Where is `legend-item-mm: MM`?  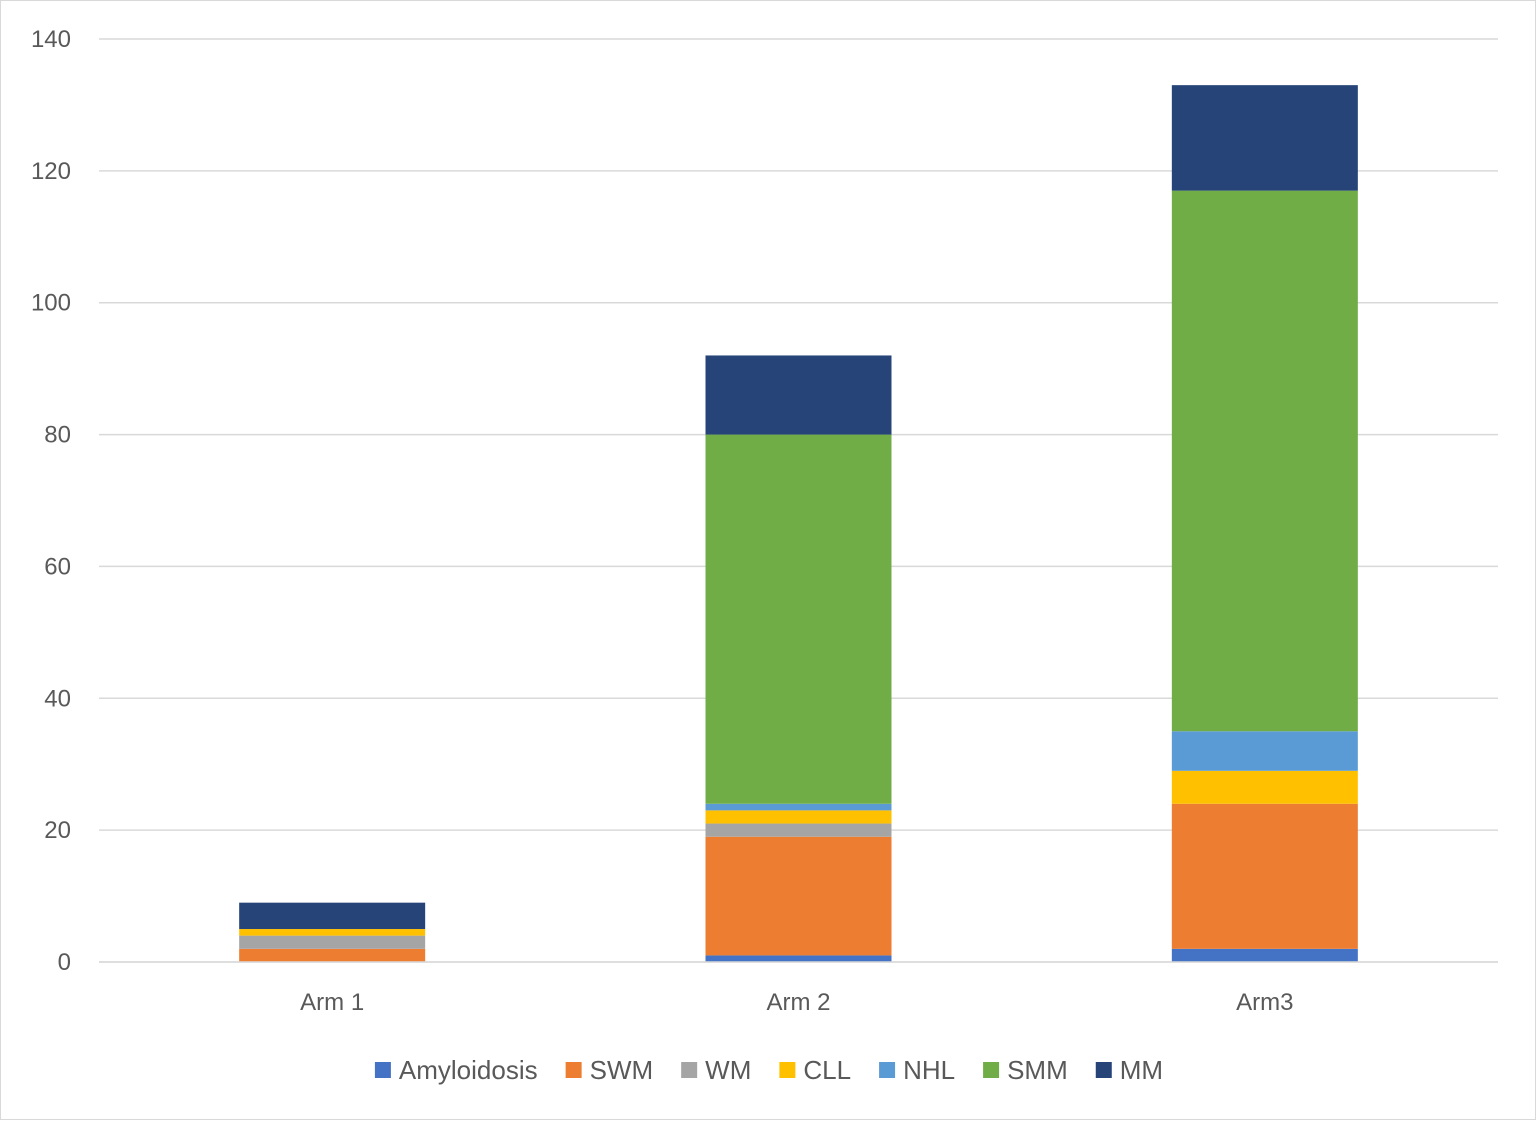
legend-item-mm: MM is located at coordinates (1129, 1070).